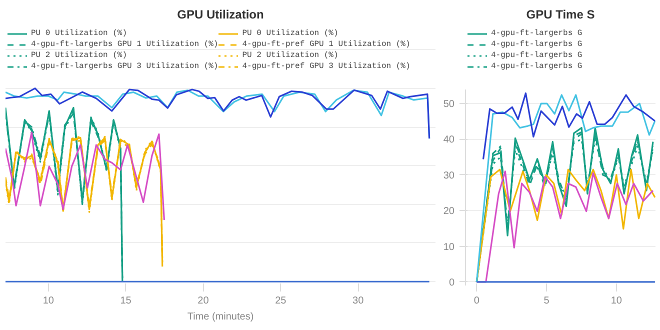  I want to click on y-tick-label: 20, so click(449, 212).